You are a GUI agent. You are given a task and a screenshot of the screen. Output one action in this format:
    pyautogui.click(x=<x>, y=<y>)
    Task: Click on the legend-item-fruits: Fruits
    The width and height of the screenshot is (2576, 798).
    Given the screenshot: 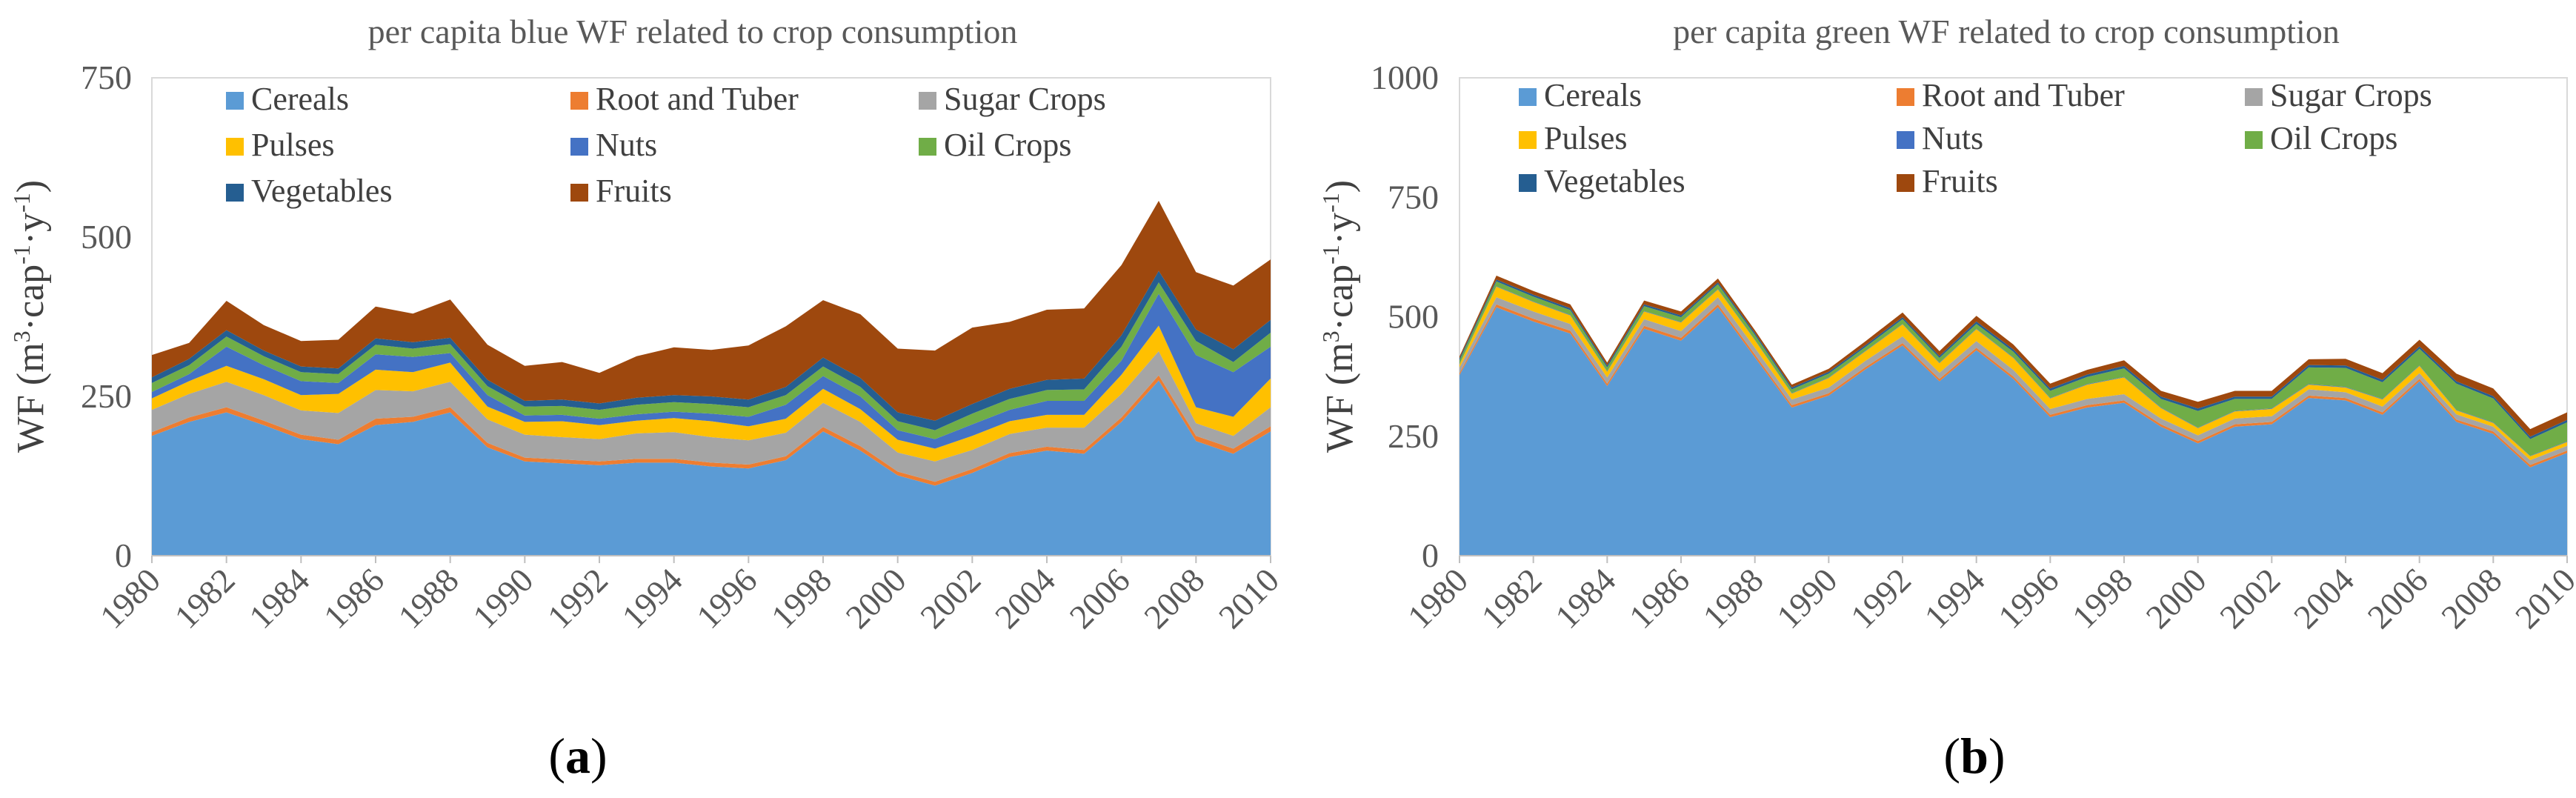 What is the action you would take?
    pyautogui.click(x=621, y=191)
    